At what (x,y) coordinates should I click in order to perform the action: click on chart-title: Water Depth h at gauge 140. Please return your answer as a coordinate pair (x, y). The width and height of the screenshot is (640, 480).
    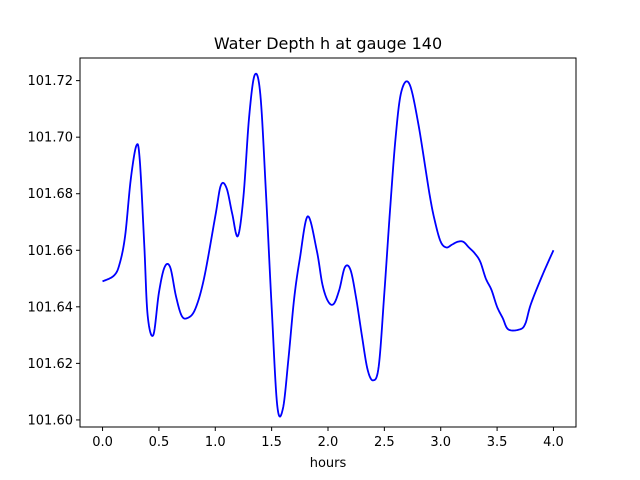
    Looking at the image, I should click on (328, 43).